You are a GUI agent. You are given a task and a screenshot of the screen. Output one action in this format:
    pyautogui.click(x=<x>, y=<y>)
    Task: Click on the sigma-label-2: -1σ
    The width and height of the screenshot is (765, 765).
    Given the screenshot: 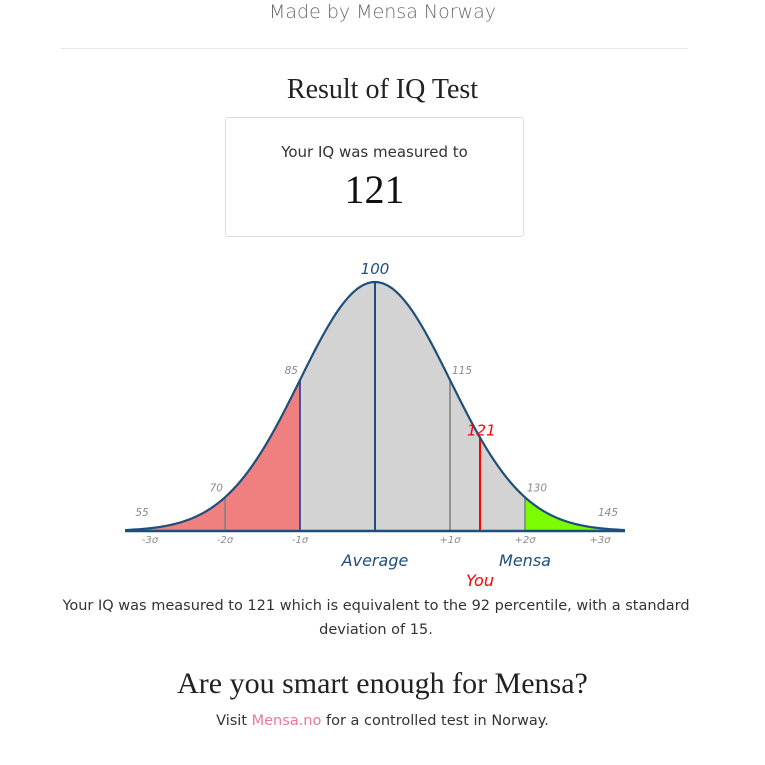 What is the action you would take?
    pyautogui.click(x=300, y=540)
    